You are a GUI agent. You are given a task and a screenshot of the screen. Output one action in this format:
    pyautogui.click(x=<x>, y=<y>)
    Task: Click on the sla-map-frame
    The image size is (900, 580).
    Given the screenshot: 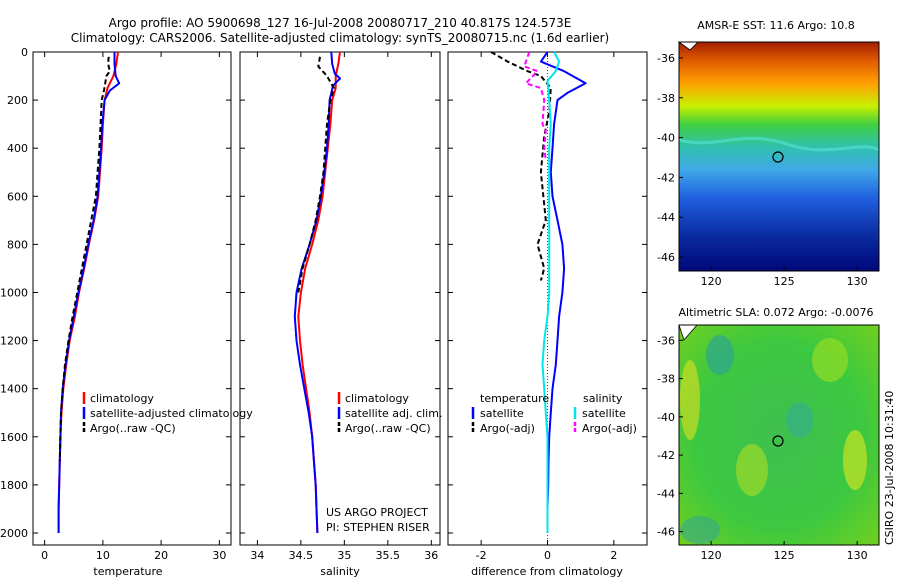 What is the action you would take?
    pyautogui.click(x=779, y=435)
    